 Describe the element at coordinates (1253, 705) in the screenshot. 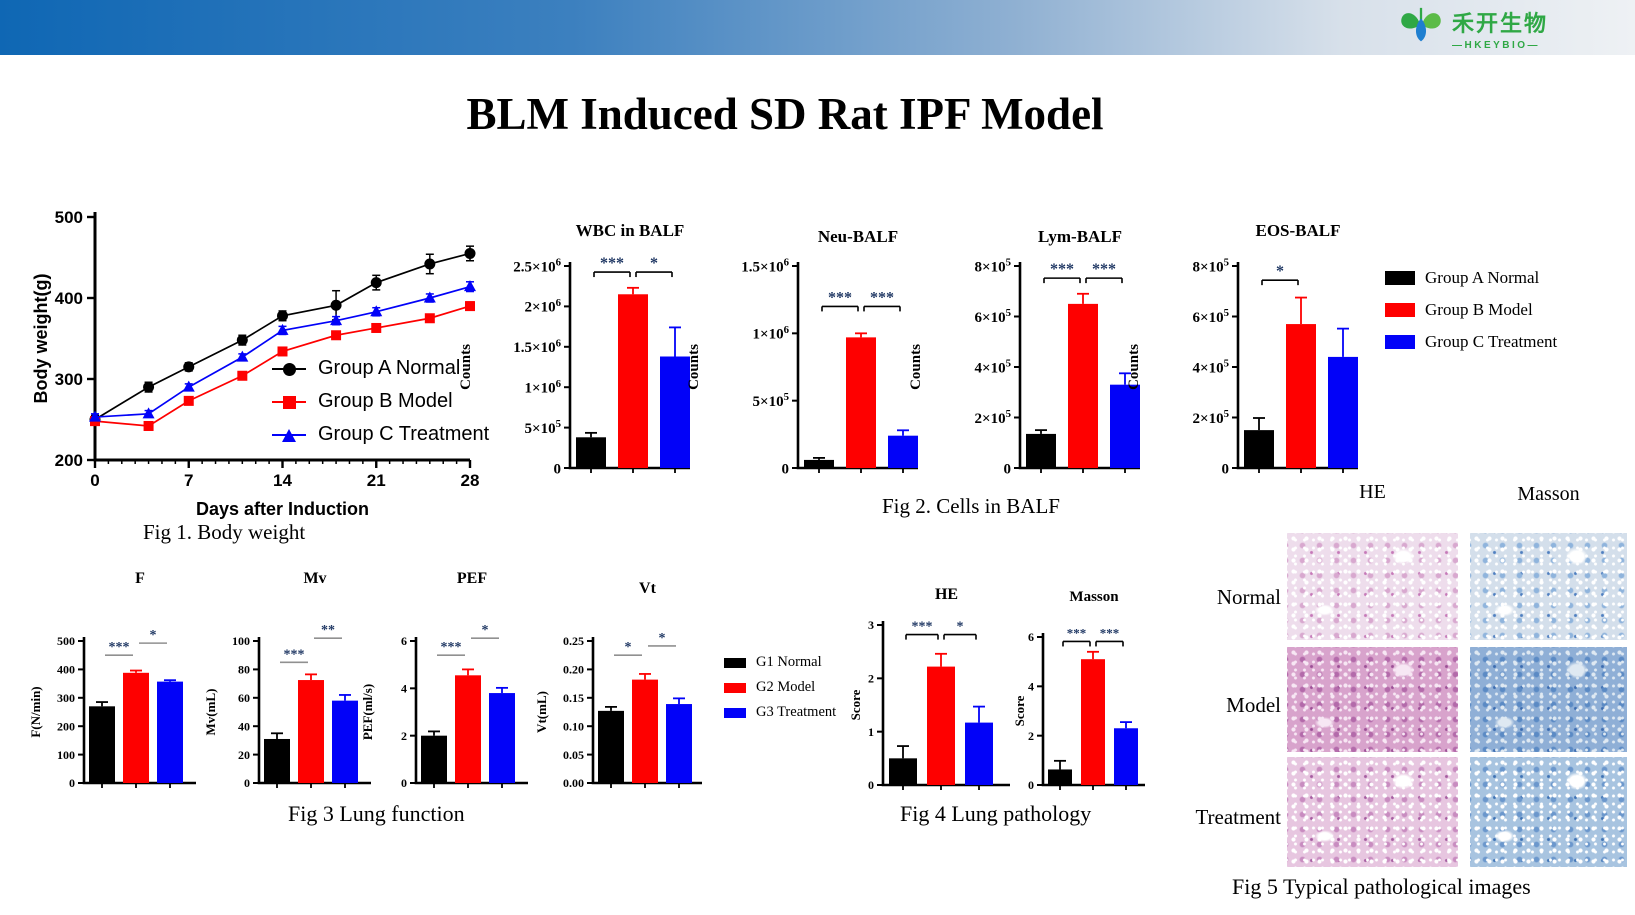

I see `fig5-row-label-model: Model` at that location.